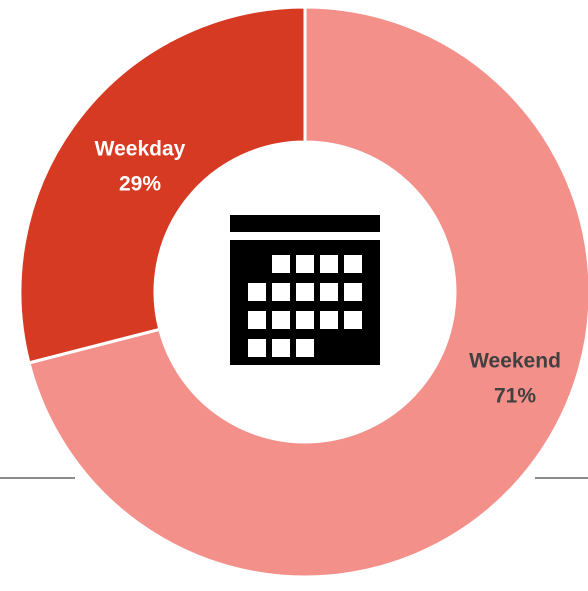 The height and width of the screenshot is (591, 588). Describe the element at coordinates (140, 184) in the screenshot. I see `value-label: 29%` at that location.